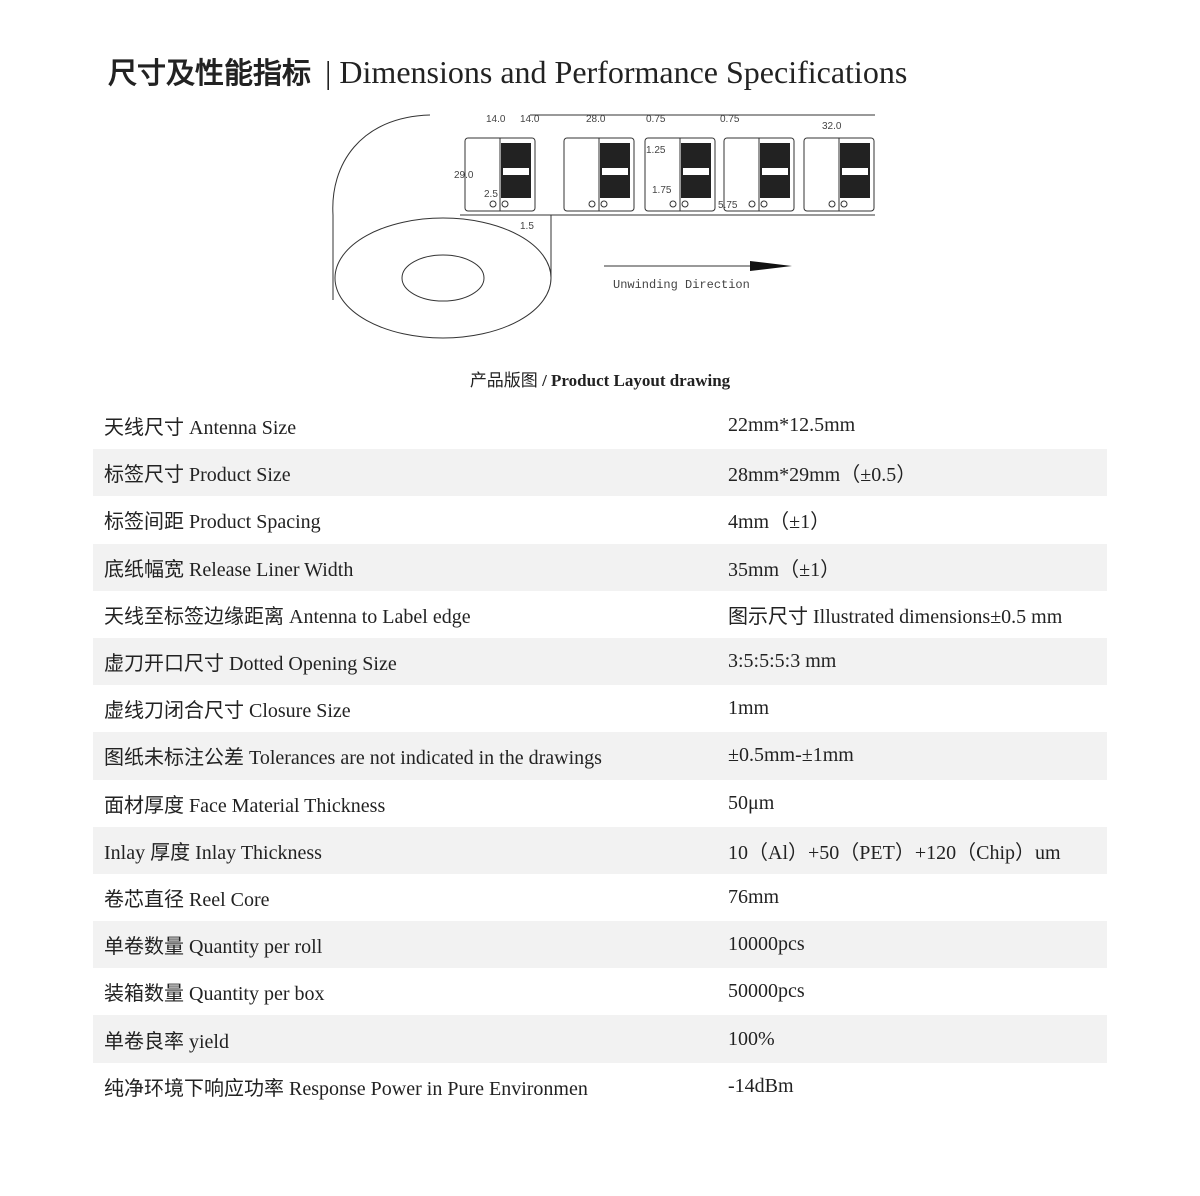  What do you see at coordinates (656, 150) in the screenshot?
I see `dim-125: 1.25` at bounding box center [656, 150].